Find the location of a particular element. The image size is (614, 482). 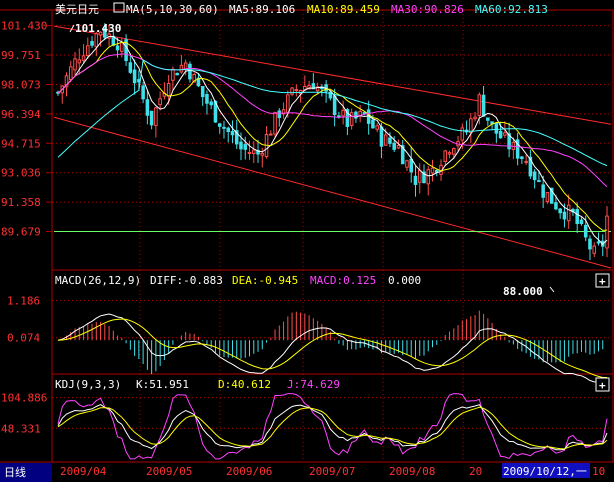

max-marker-line is located at coordinates (72, 28).